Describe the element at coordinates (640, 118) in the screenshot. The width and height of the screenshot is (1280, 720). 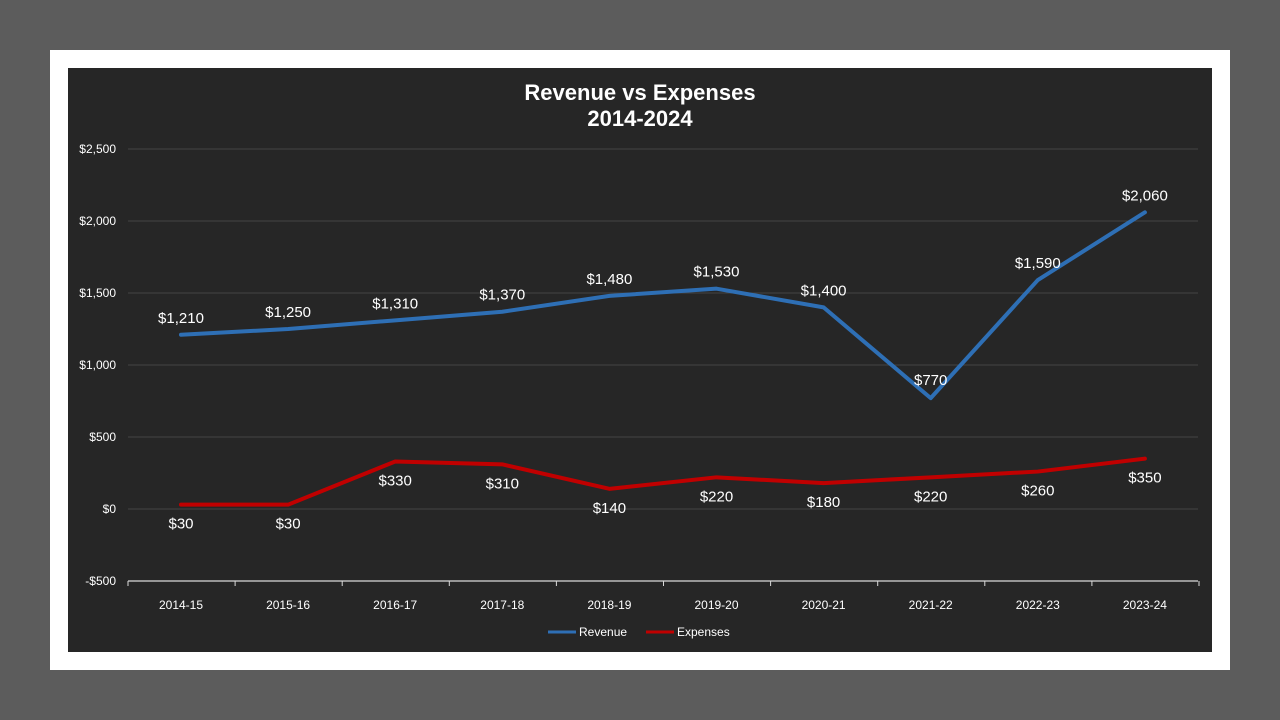
I see `chart-subtitle-text: 2014-2024` at that location.